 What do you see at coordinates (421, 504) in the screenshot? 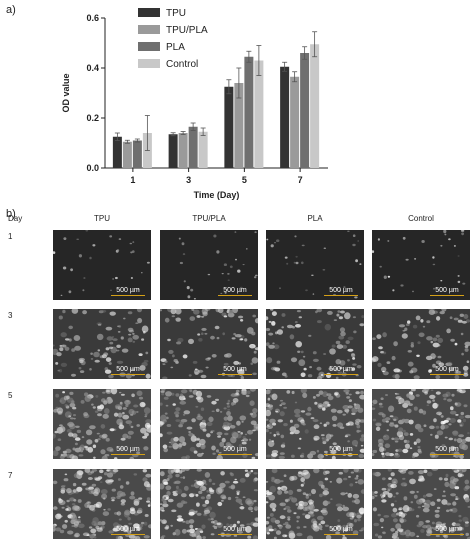
I see `cell-texture` at bounding box center [421, 504].